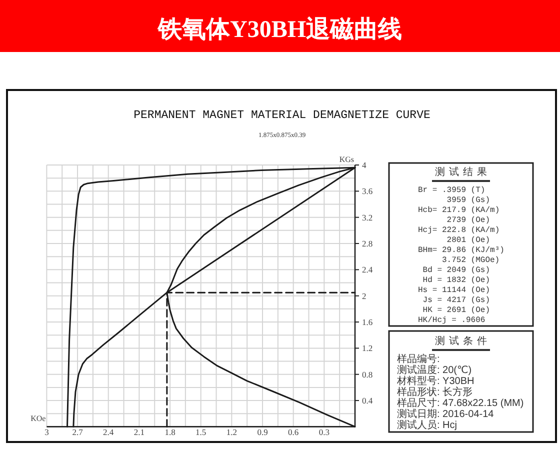 The image size is (560, 472). Describe the element at coordinates (231, 432) in the screenshot. I see `x-tick-label: 1.2` at that location.